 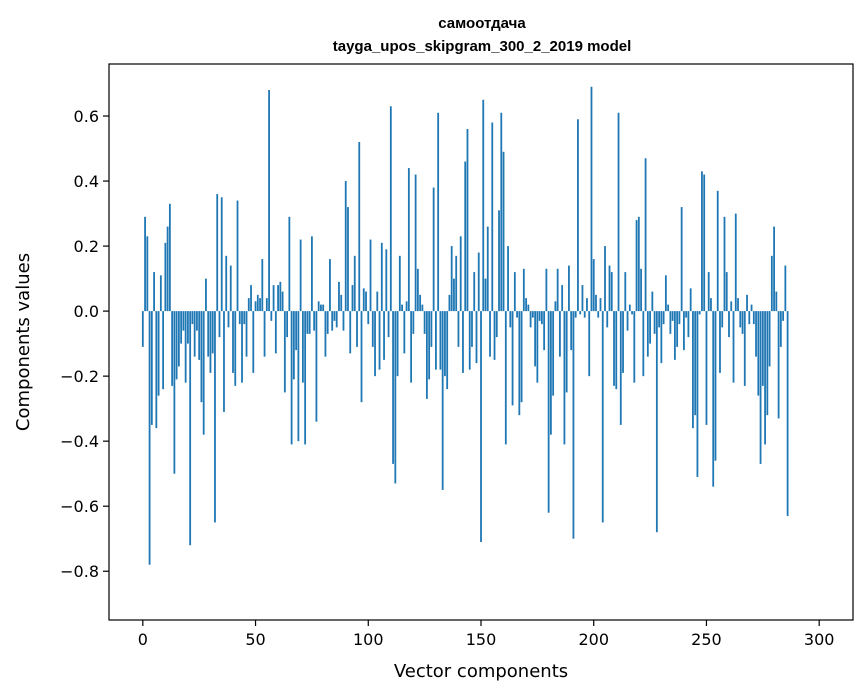 What do you see at coordinates (143, 639) in the screenshot?
I see `x-tick-label: 0` at bounding box center [143, 639].